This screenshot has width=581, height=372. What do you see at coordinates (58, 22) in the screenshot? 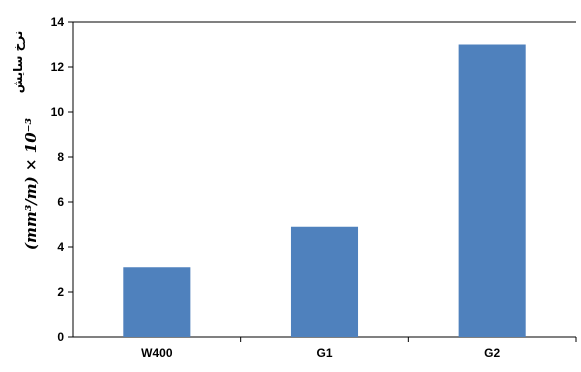
I see `y-tick-label: 14` at bounding box center [58, 22].